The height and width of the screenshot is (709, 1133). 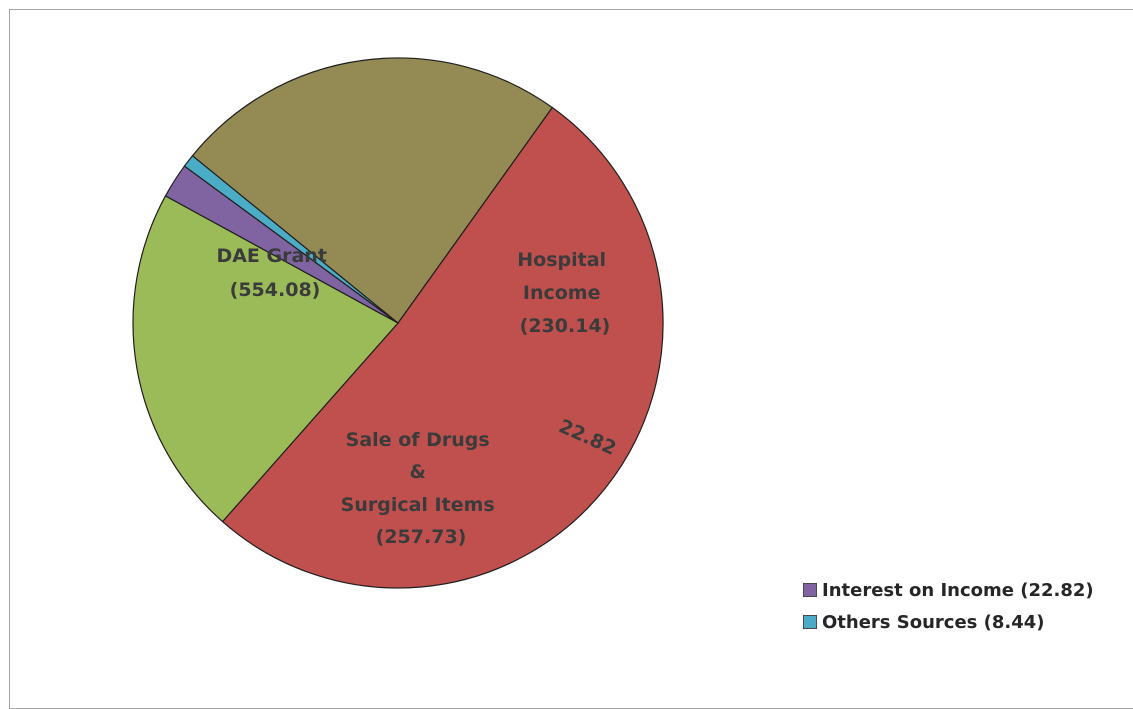 I want to click on pie-slice-hospital-income, so click(x=265, y=359).